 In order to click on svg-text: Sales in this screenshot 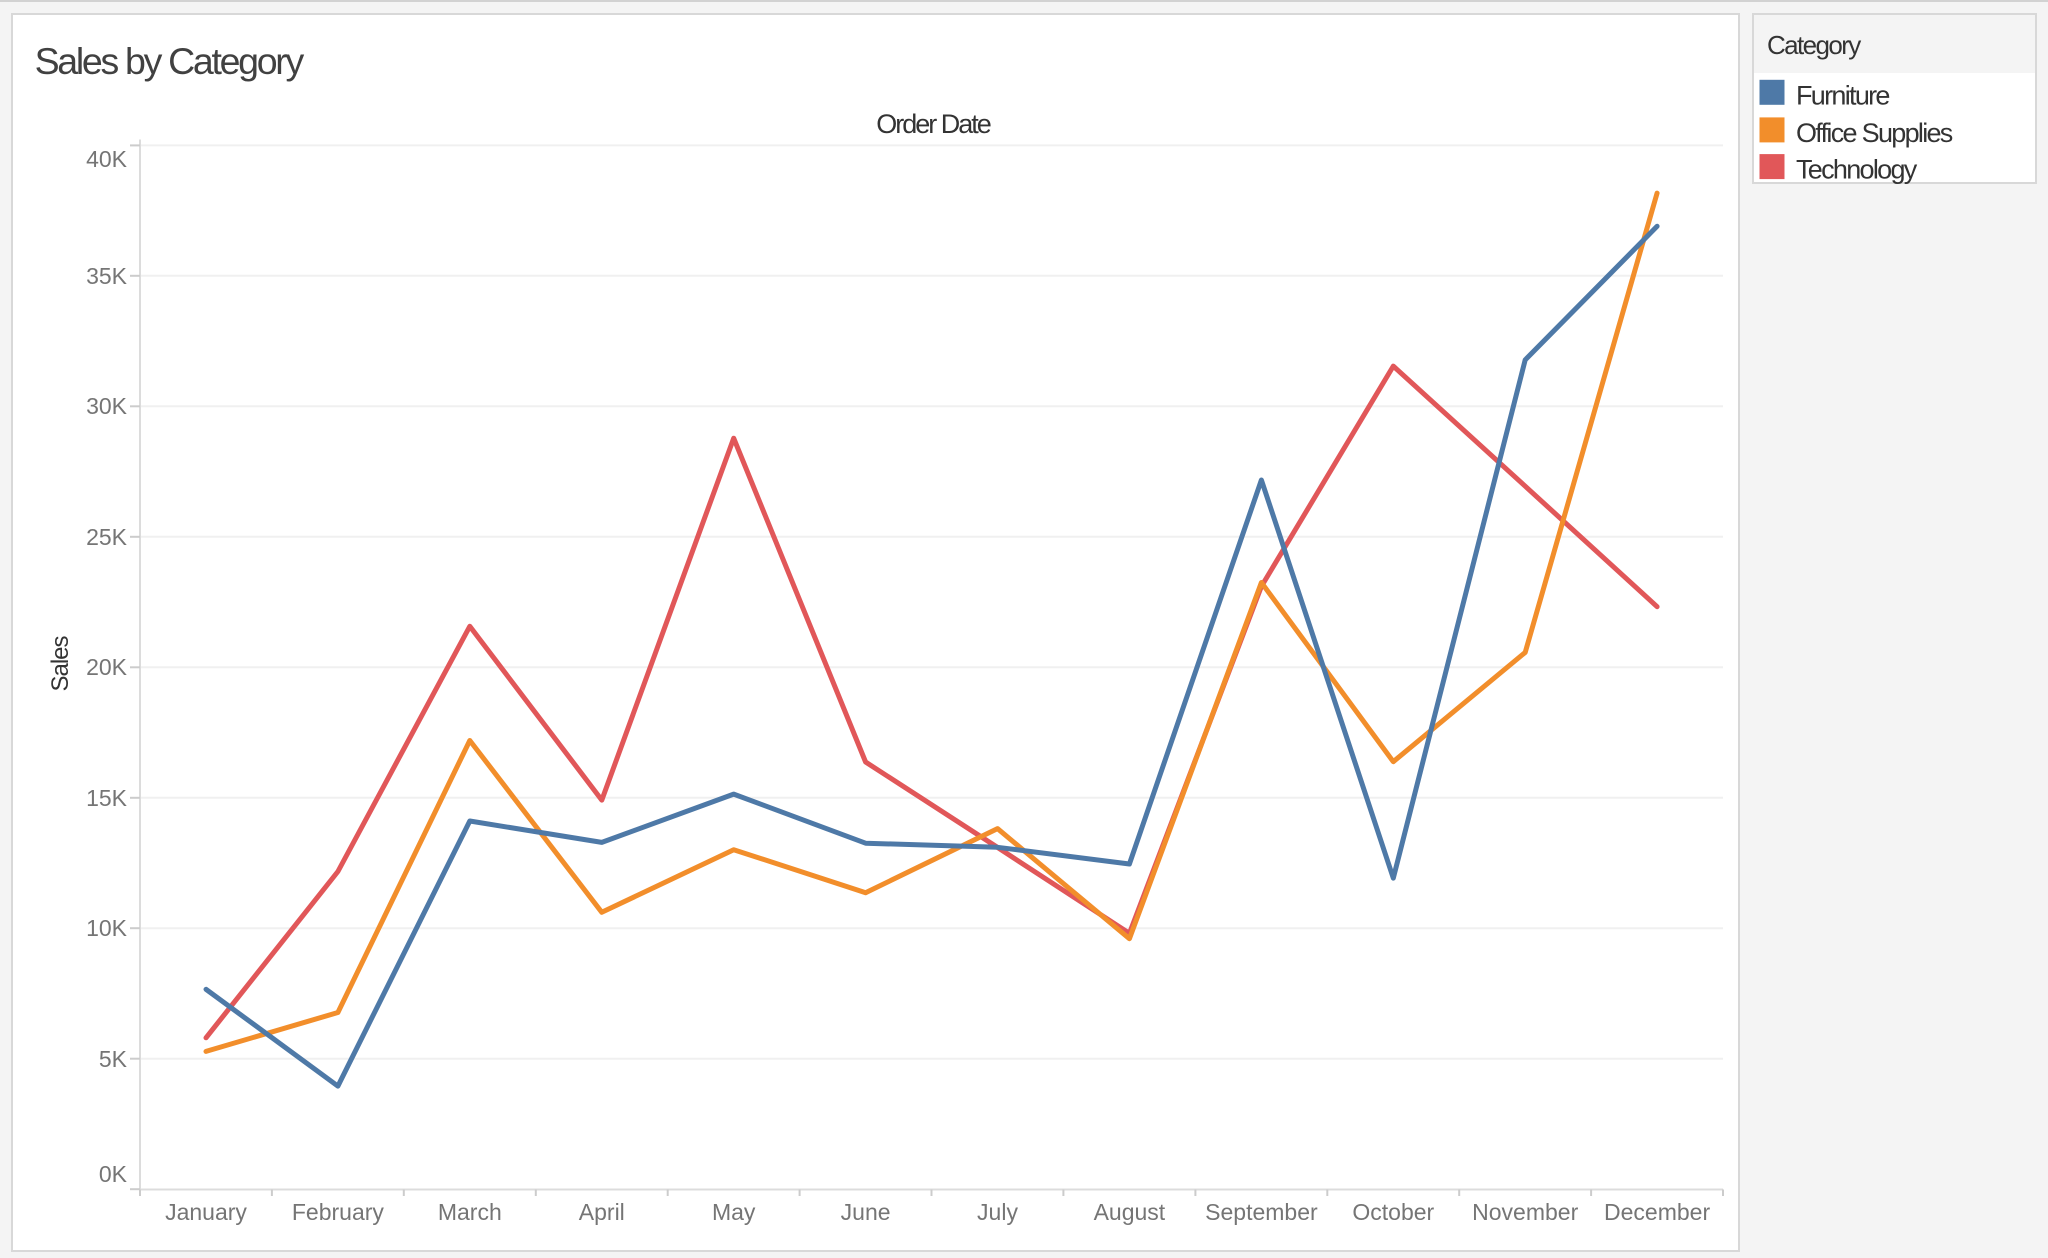, I will do `click(60, 663)`.